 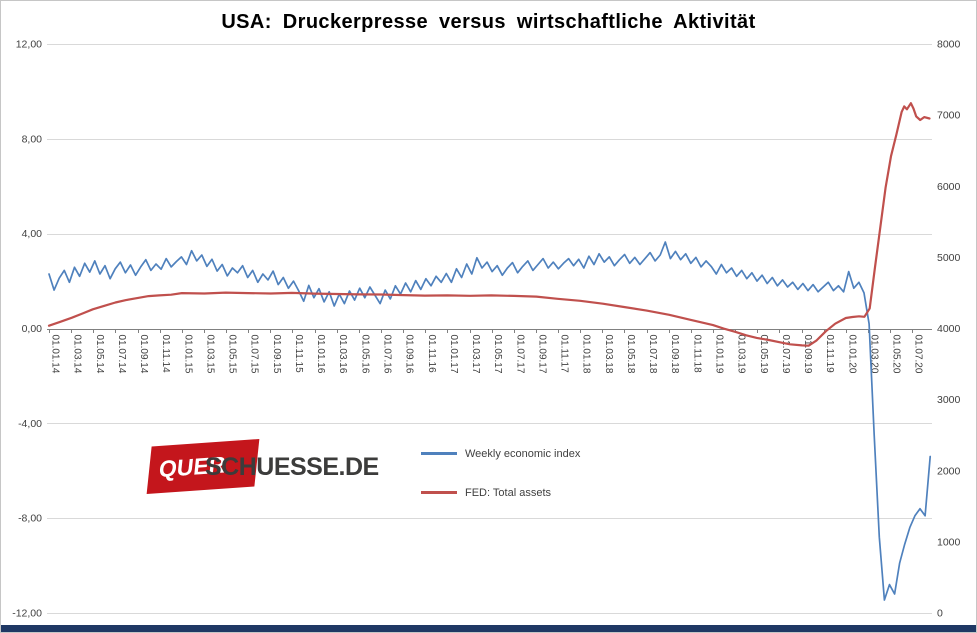 I want to click on svg-text: -4,00, so click(x=30, y=424).